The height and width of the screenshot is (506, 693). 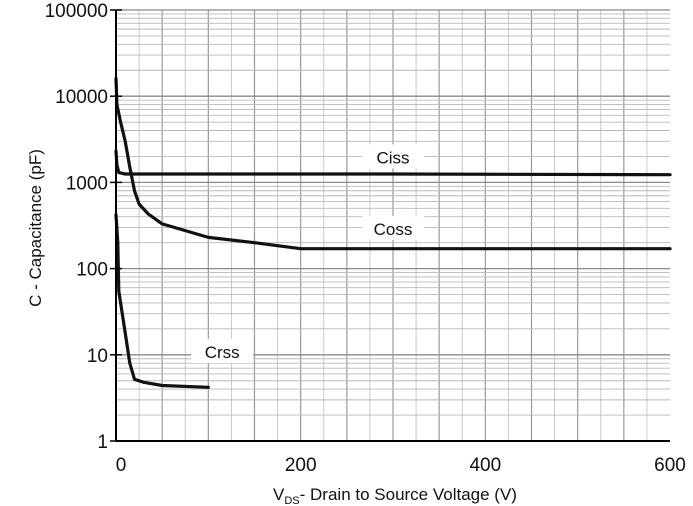 What do you see at coordinates (408, 494) in the screenshot?
I see `x-axis-label-rest: - Drain to Source Voltage (V)` at bounding box center [408, 494].